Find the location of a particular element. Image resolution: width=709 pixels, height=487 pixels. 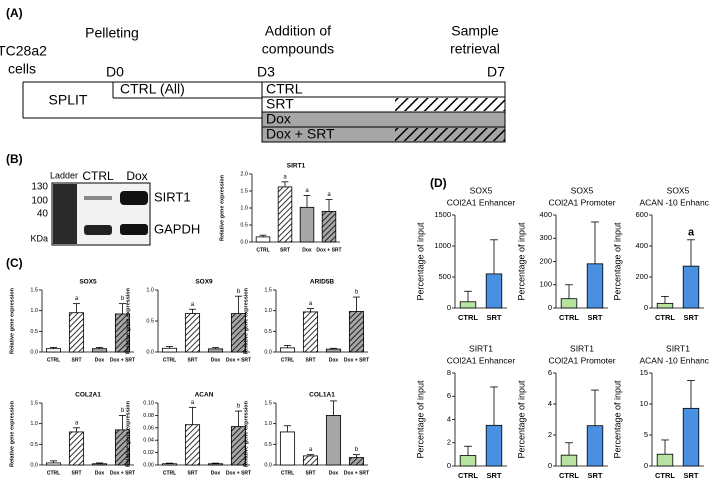

day-label: D7 is located at coordinates (496, 72).